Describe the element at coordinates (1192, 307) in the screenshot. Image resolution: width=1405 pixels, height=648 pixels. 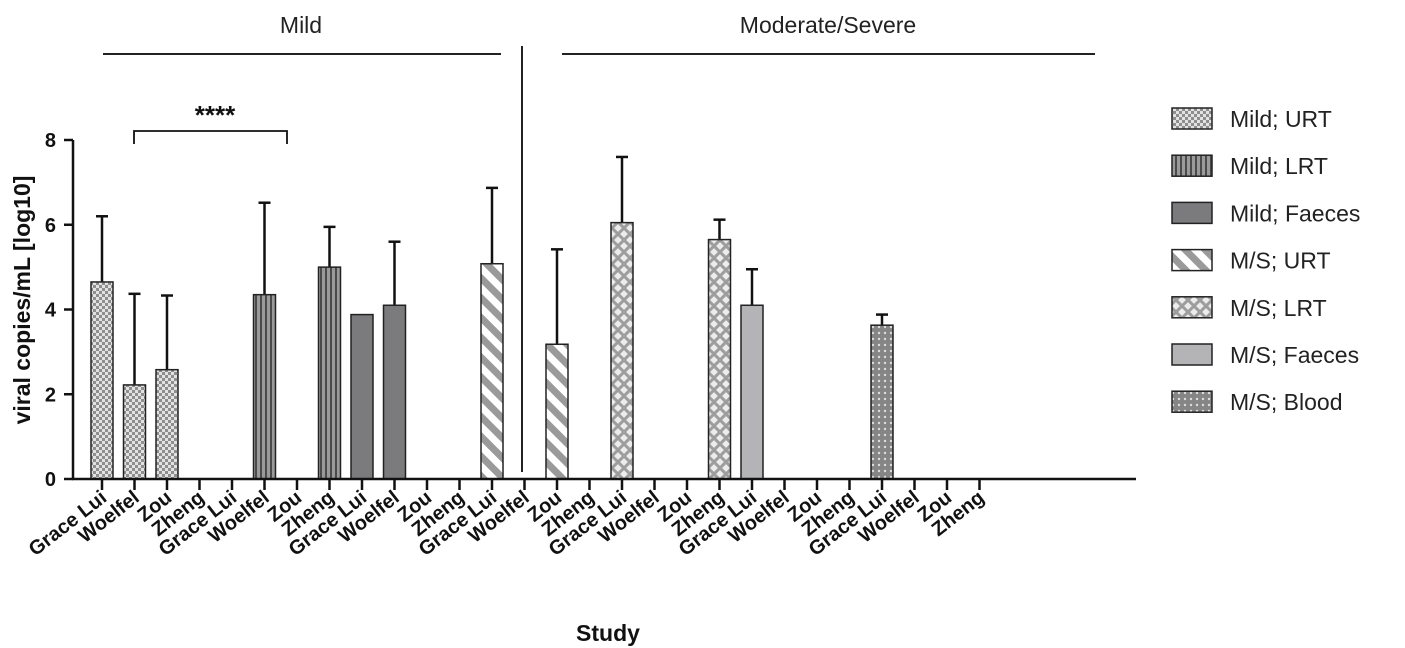
I see `legend-swatch-m-s-lrt` at that location.